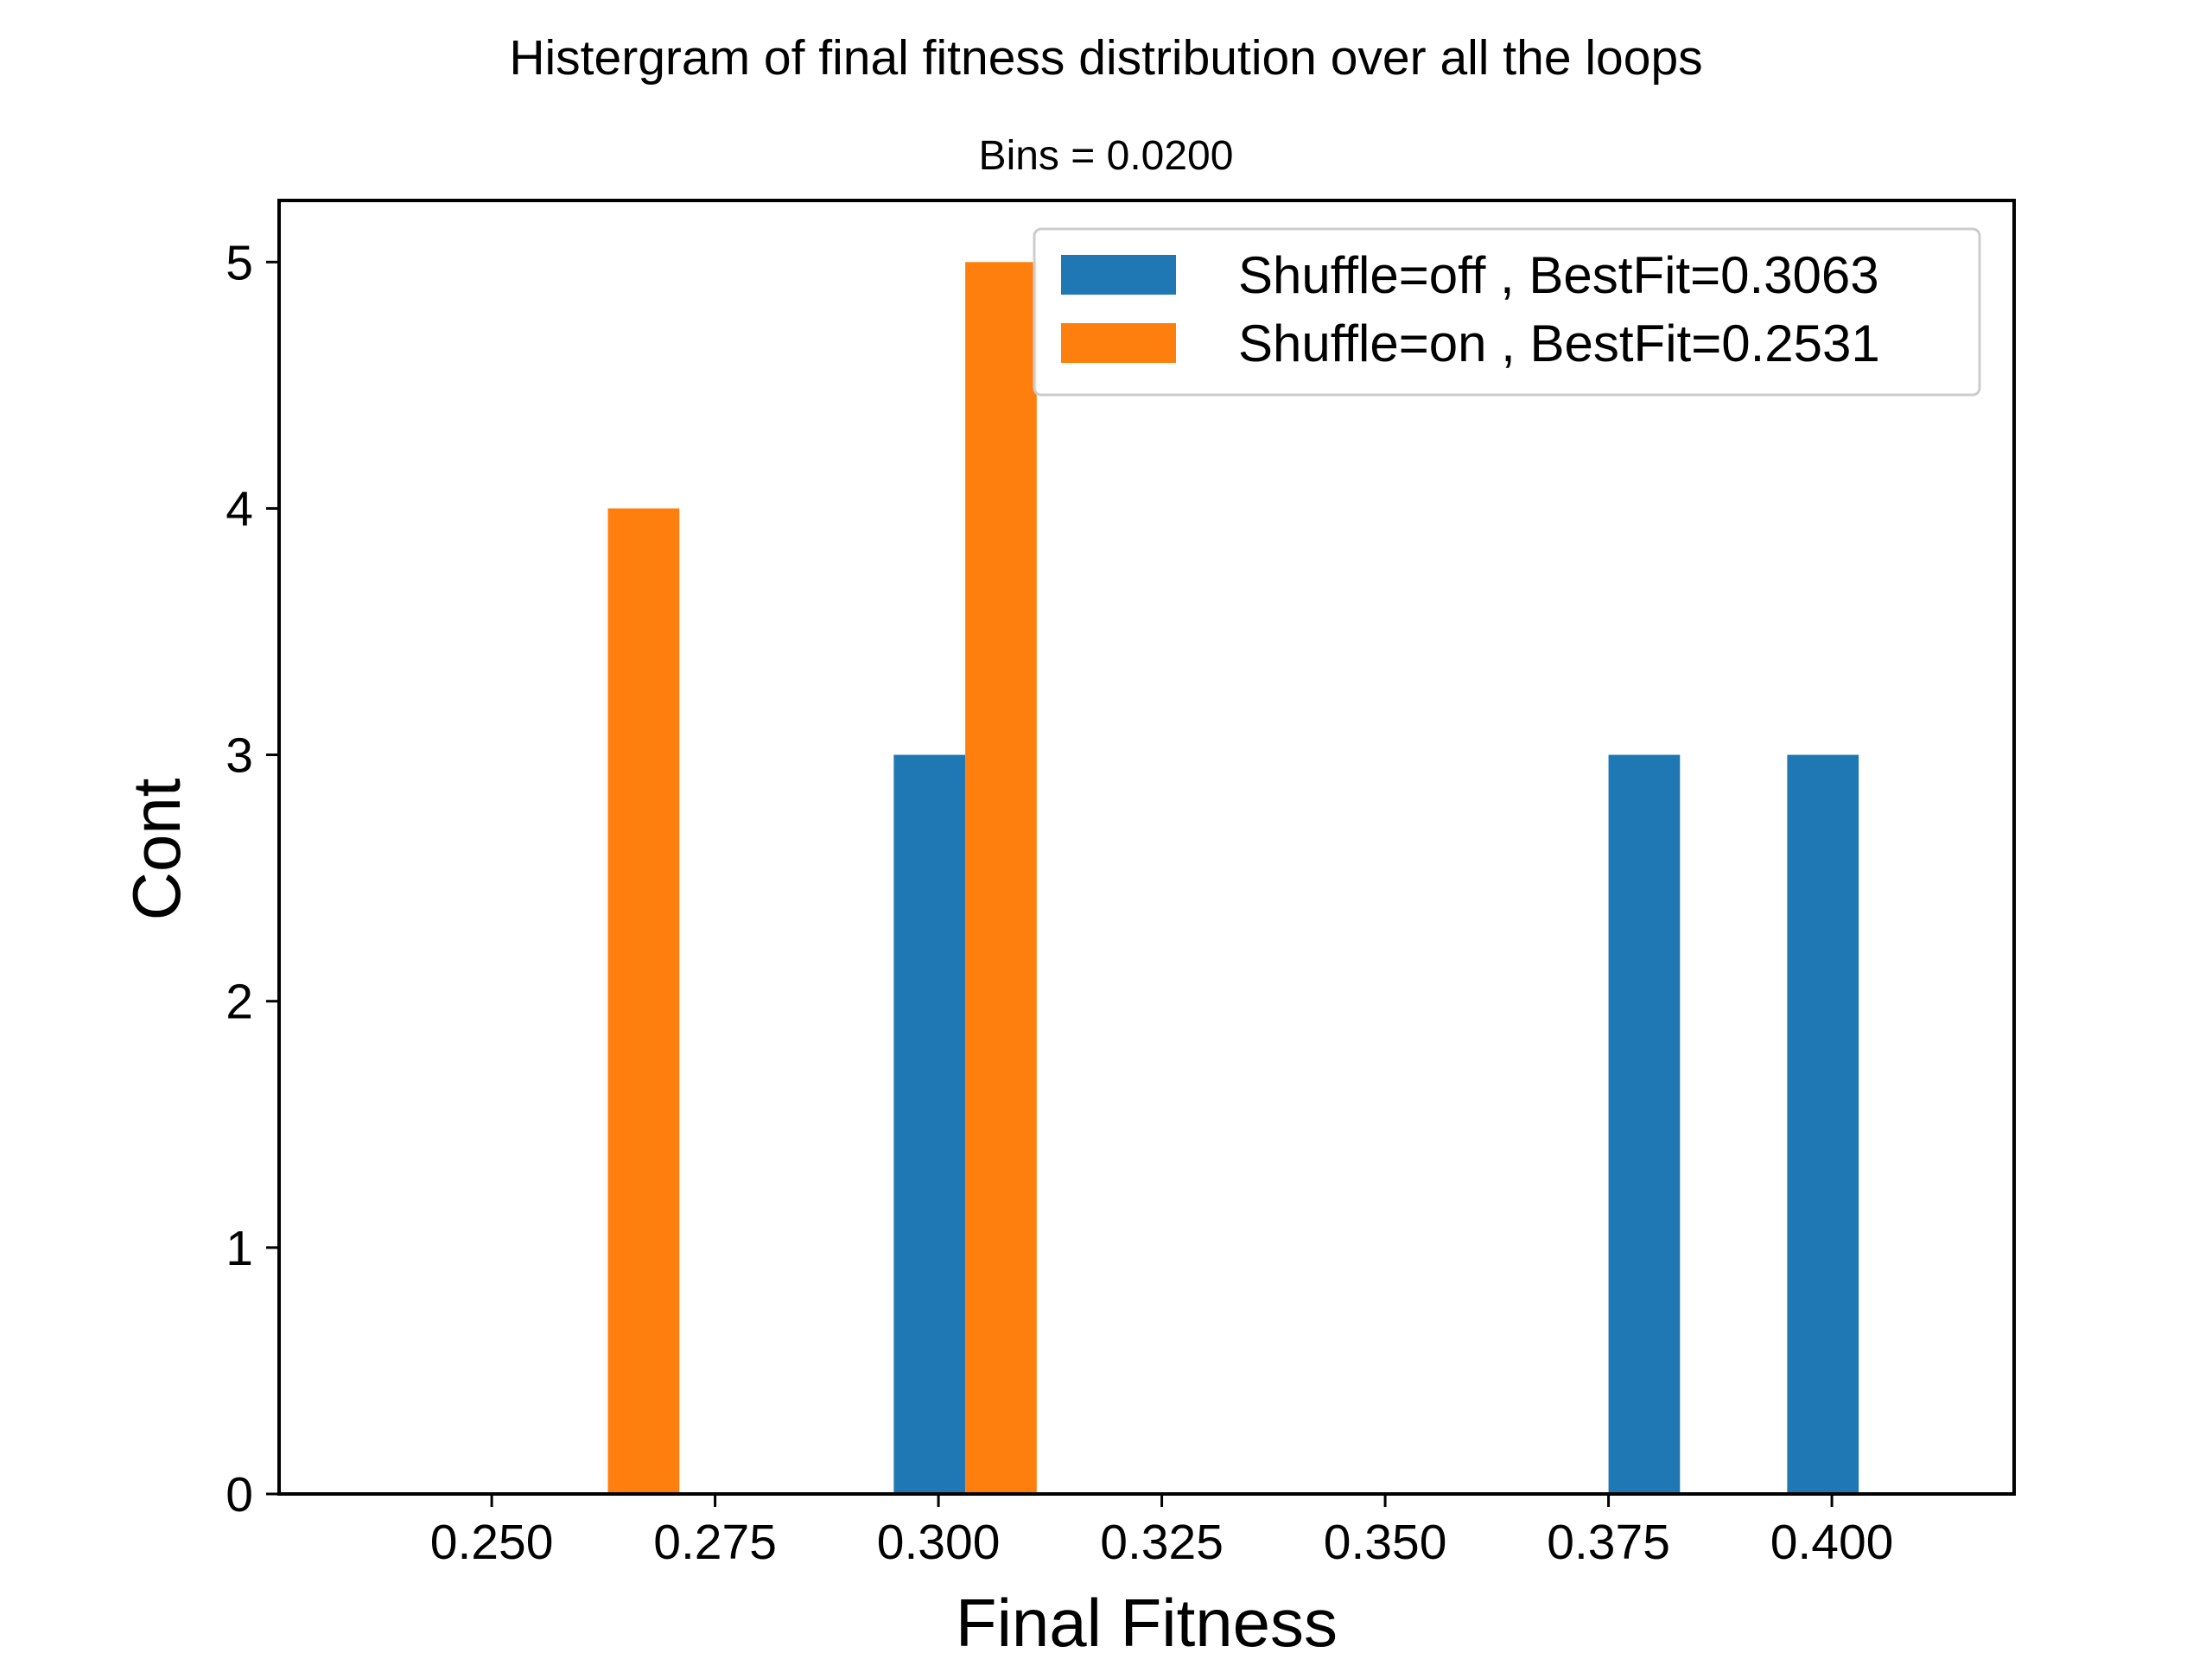 The width and height of the screenshot is (2212, 1659). I want to click on x-tick-label: 0.275, so click(715, 1542).